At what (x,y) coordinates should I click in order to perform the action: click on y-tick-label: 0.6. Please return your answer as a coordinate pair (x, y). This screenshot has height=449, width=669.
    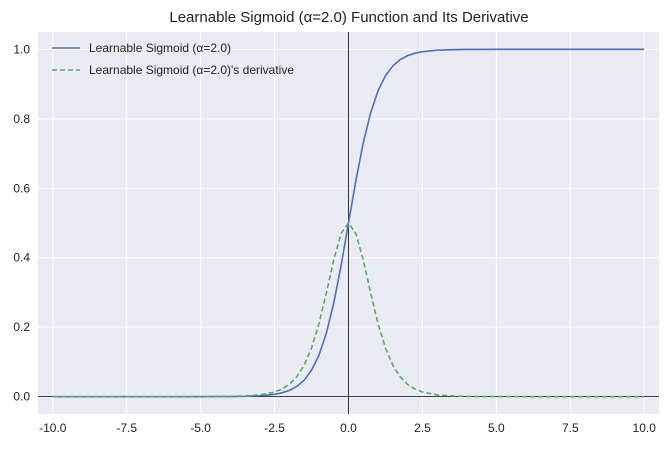
    Looking at the image, I should click on (21, 188).